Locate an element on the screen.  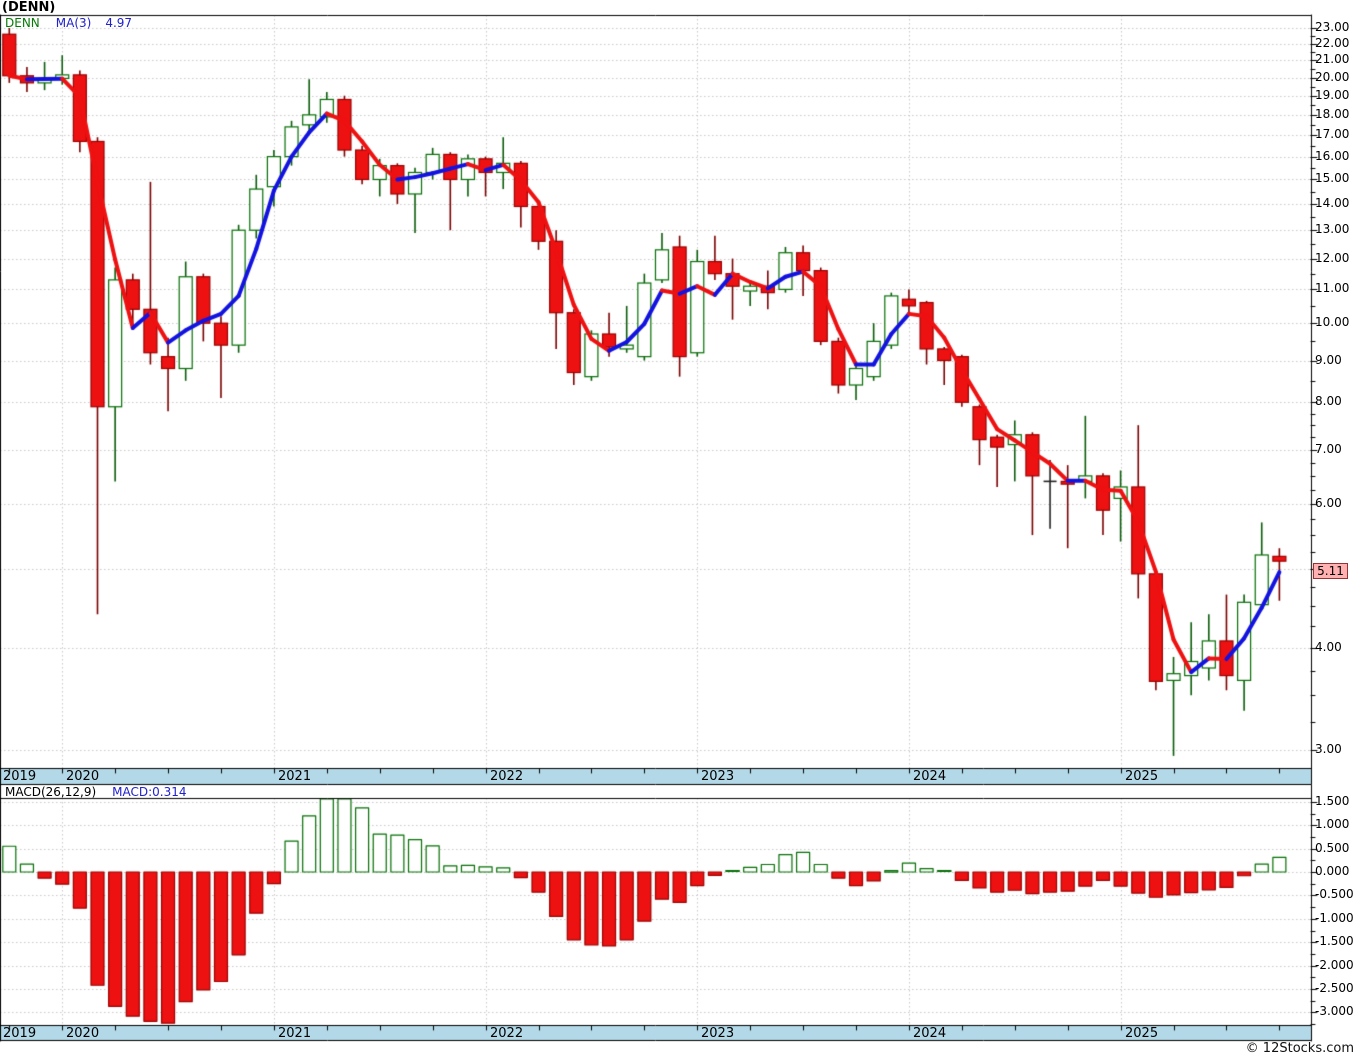
price-axis-label: 15.00 is located at coordinates (1332, 178).